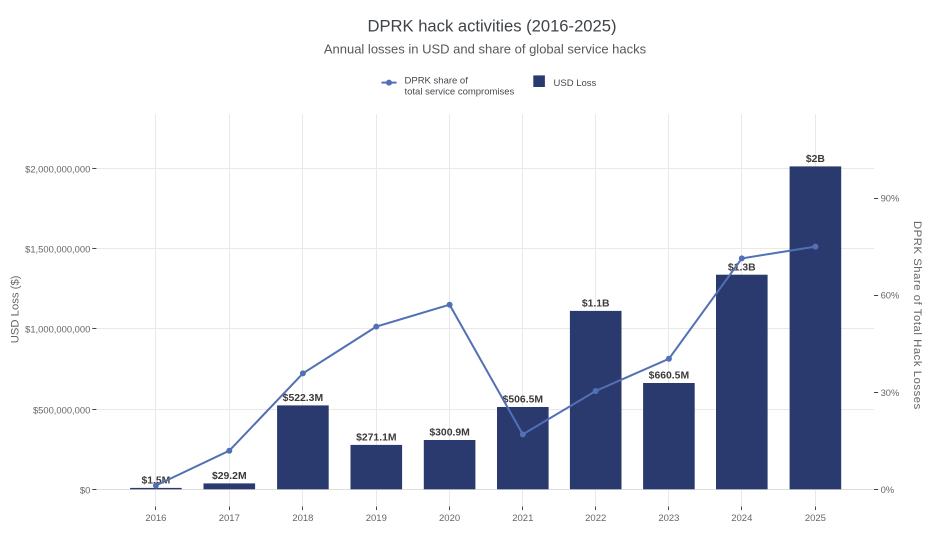 Image resolution: width=932 pixels, height=553 pixels. Describe the element at coordinates (669, 376) in the screenshot. I see `svg-text: $660.5M` at that location.